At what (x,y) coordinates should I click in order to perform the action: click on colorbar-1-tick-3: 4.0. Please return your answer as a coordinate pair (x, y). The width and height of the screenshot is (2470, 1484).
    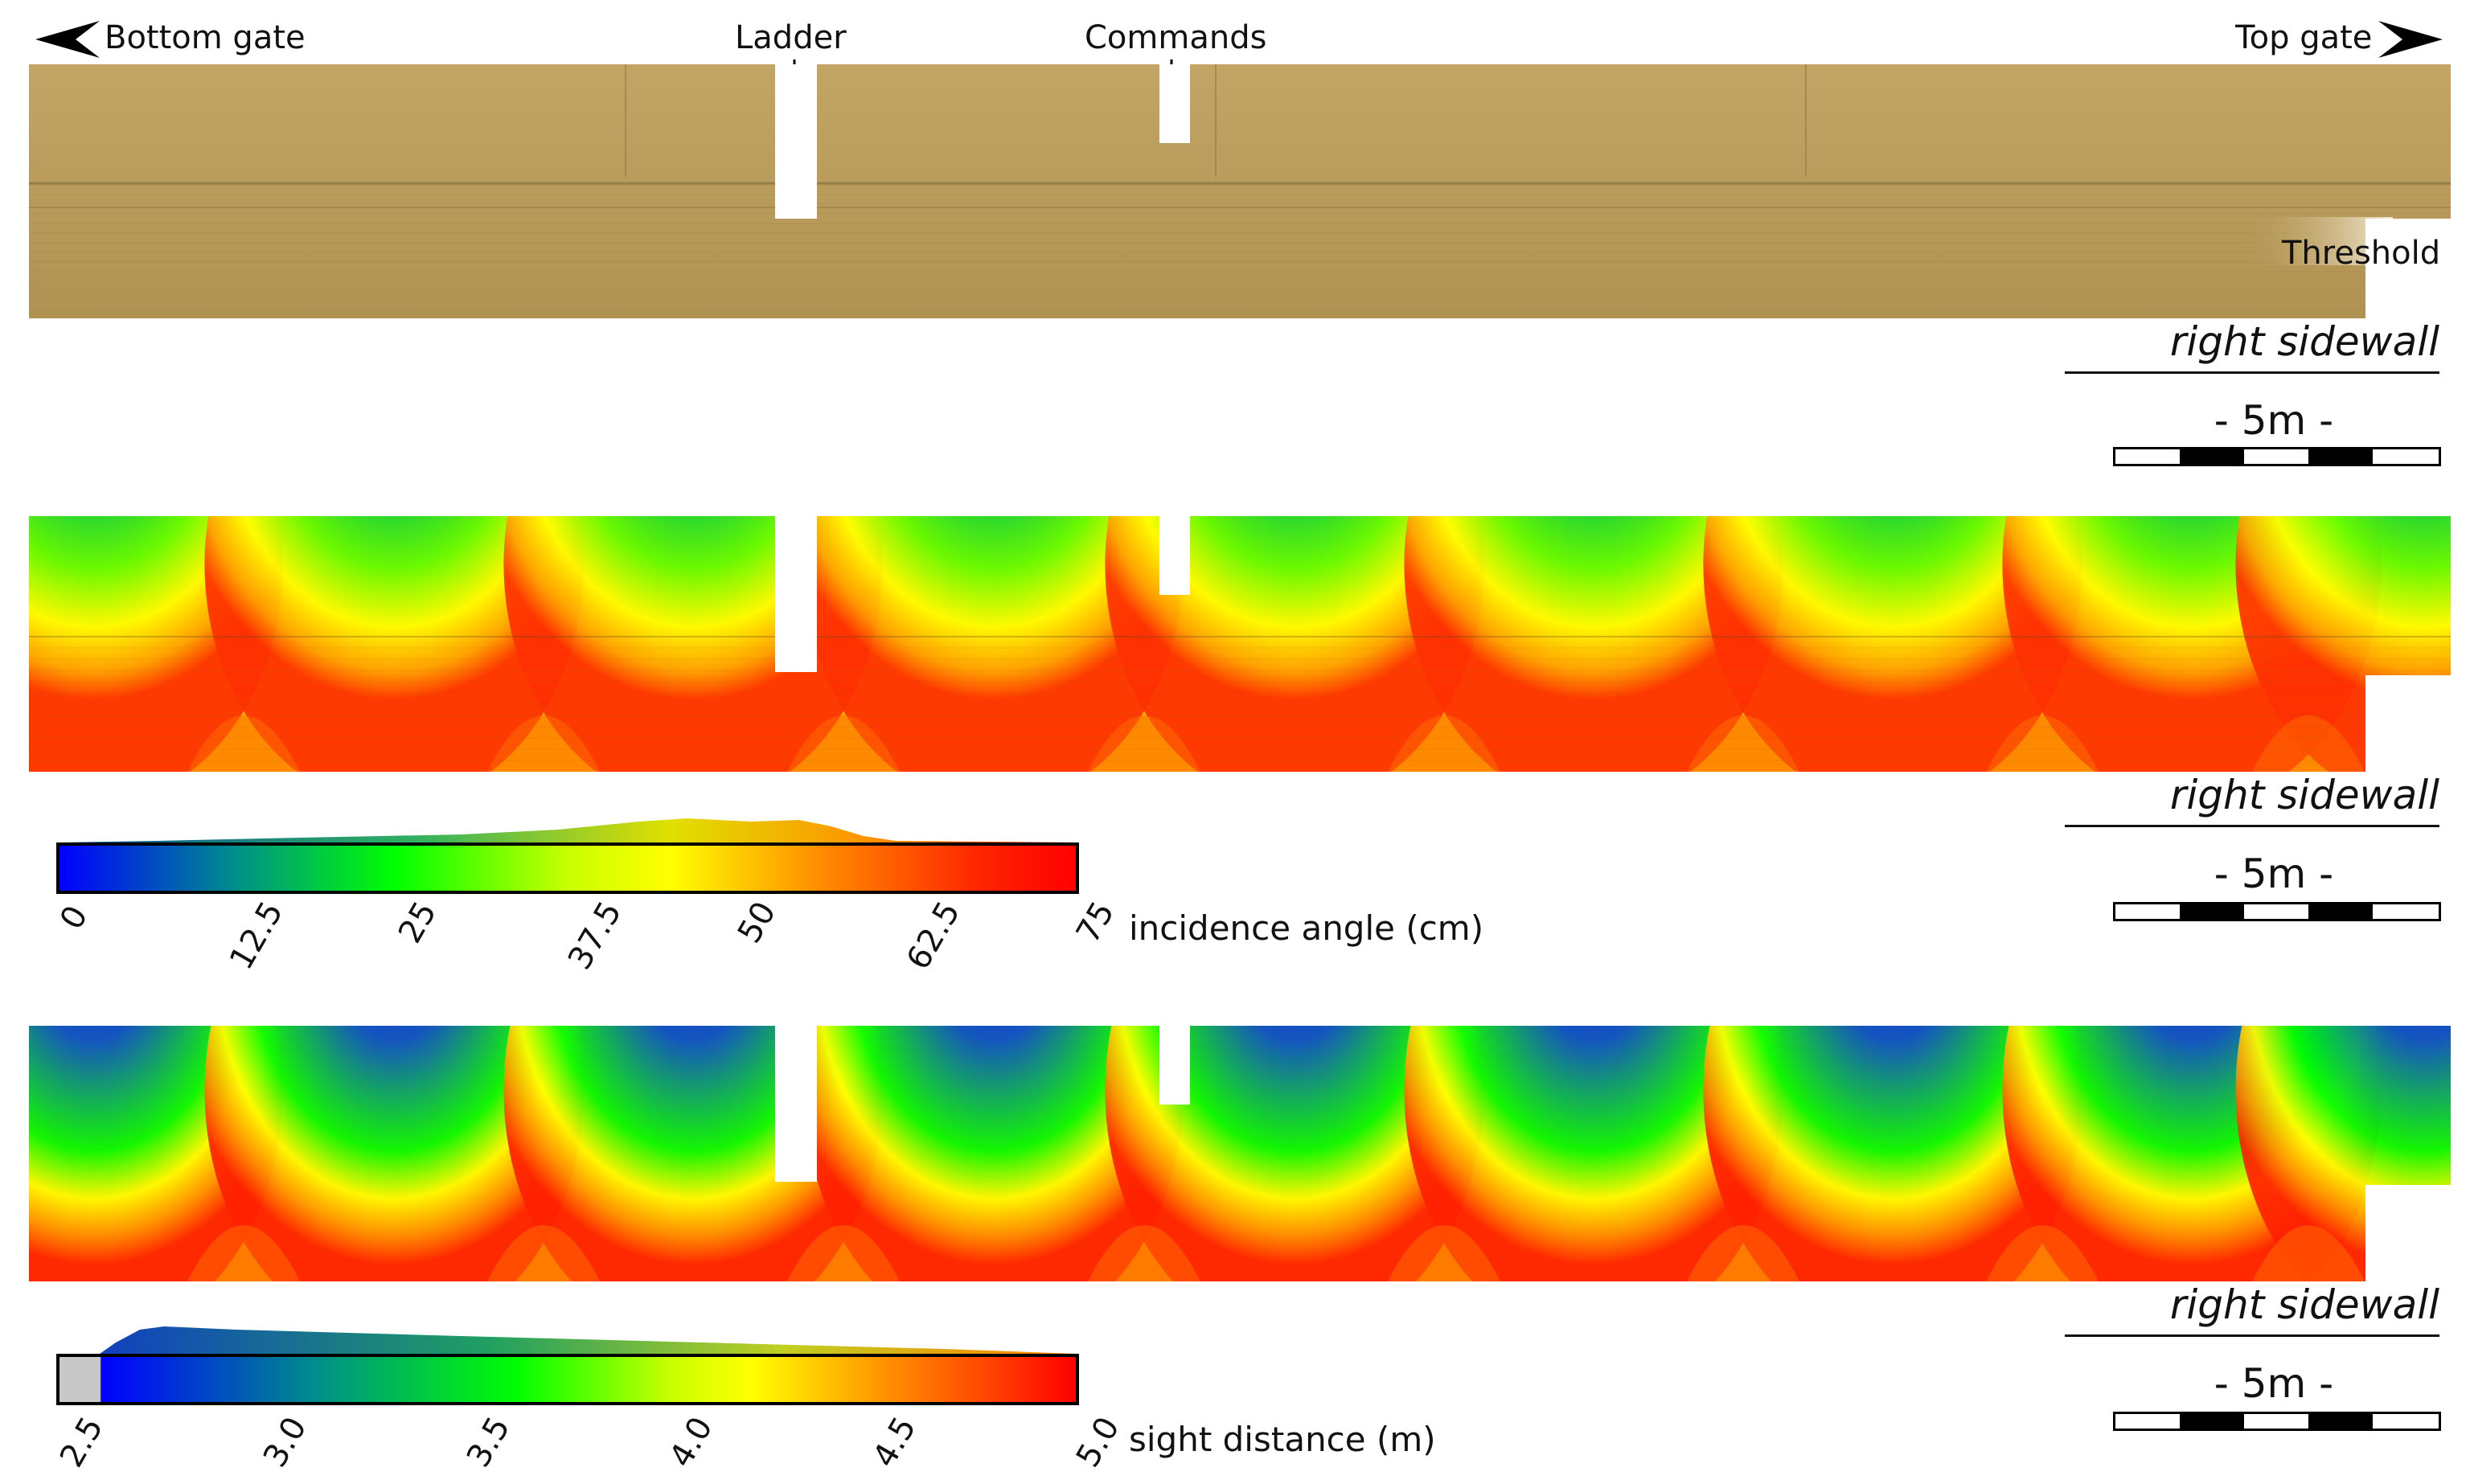
    Looking at the image, I should click on (692, 1442).